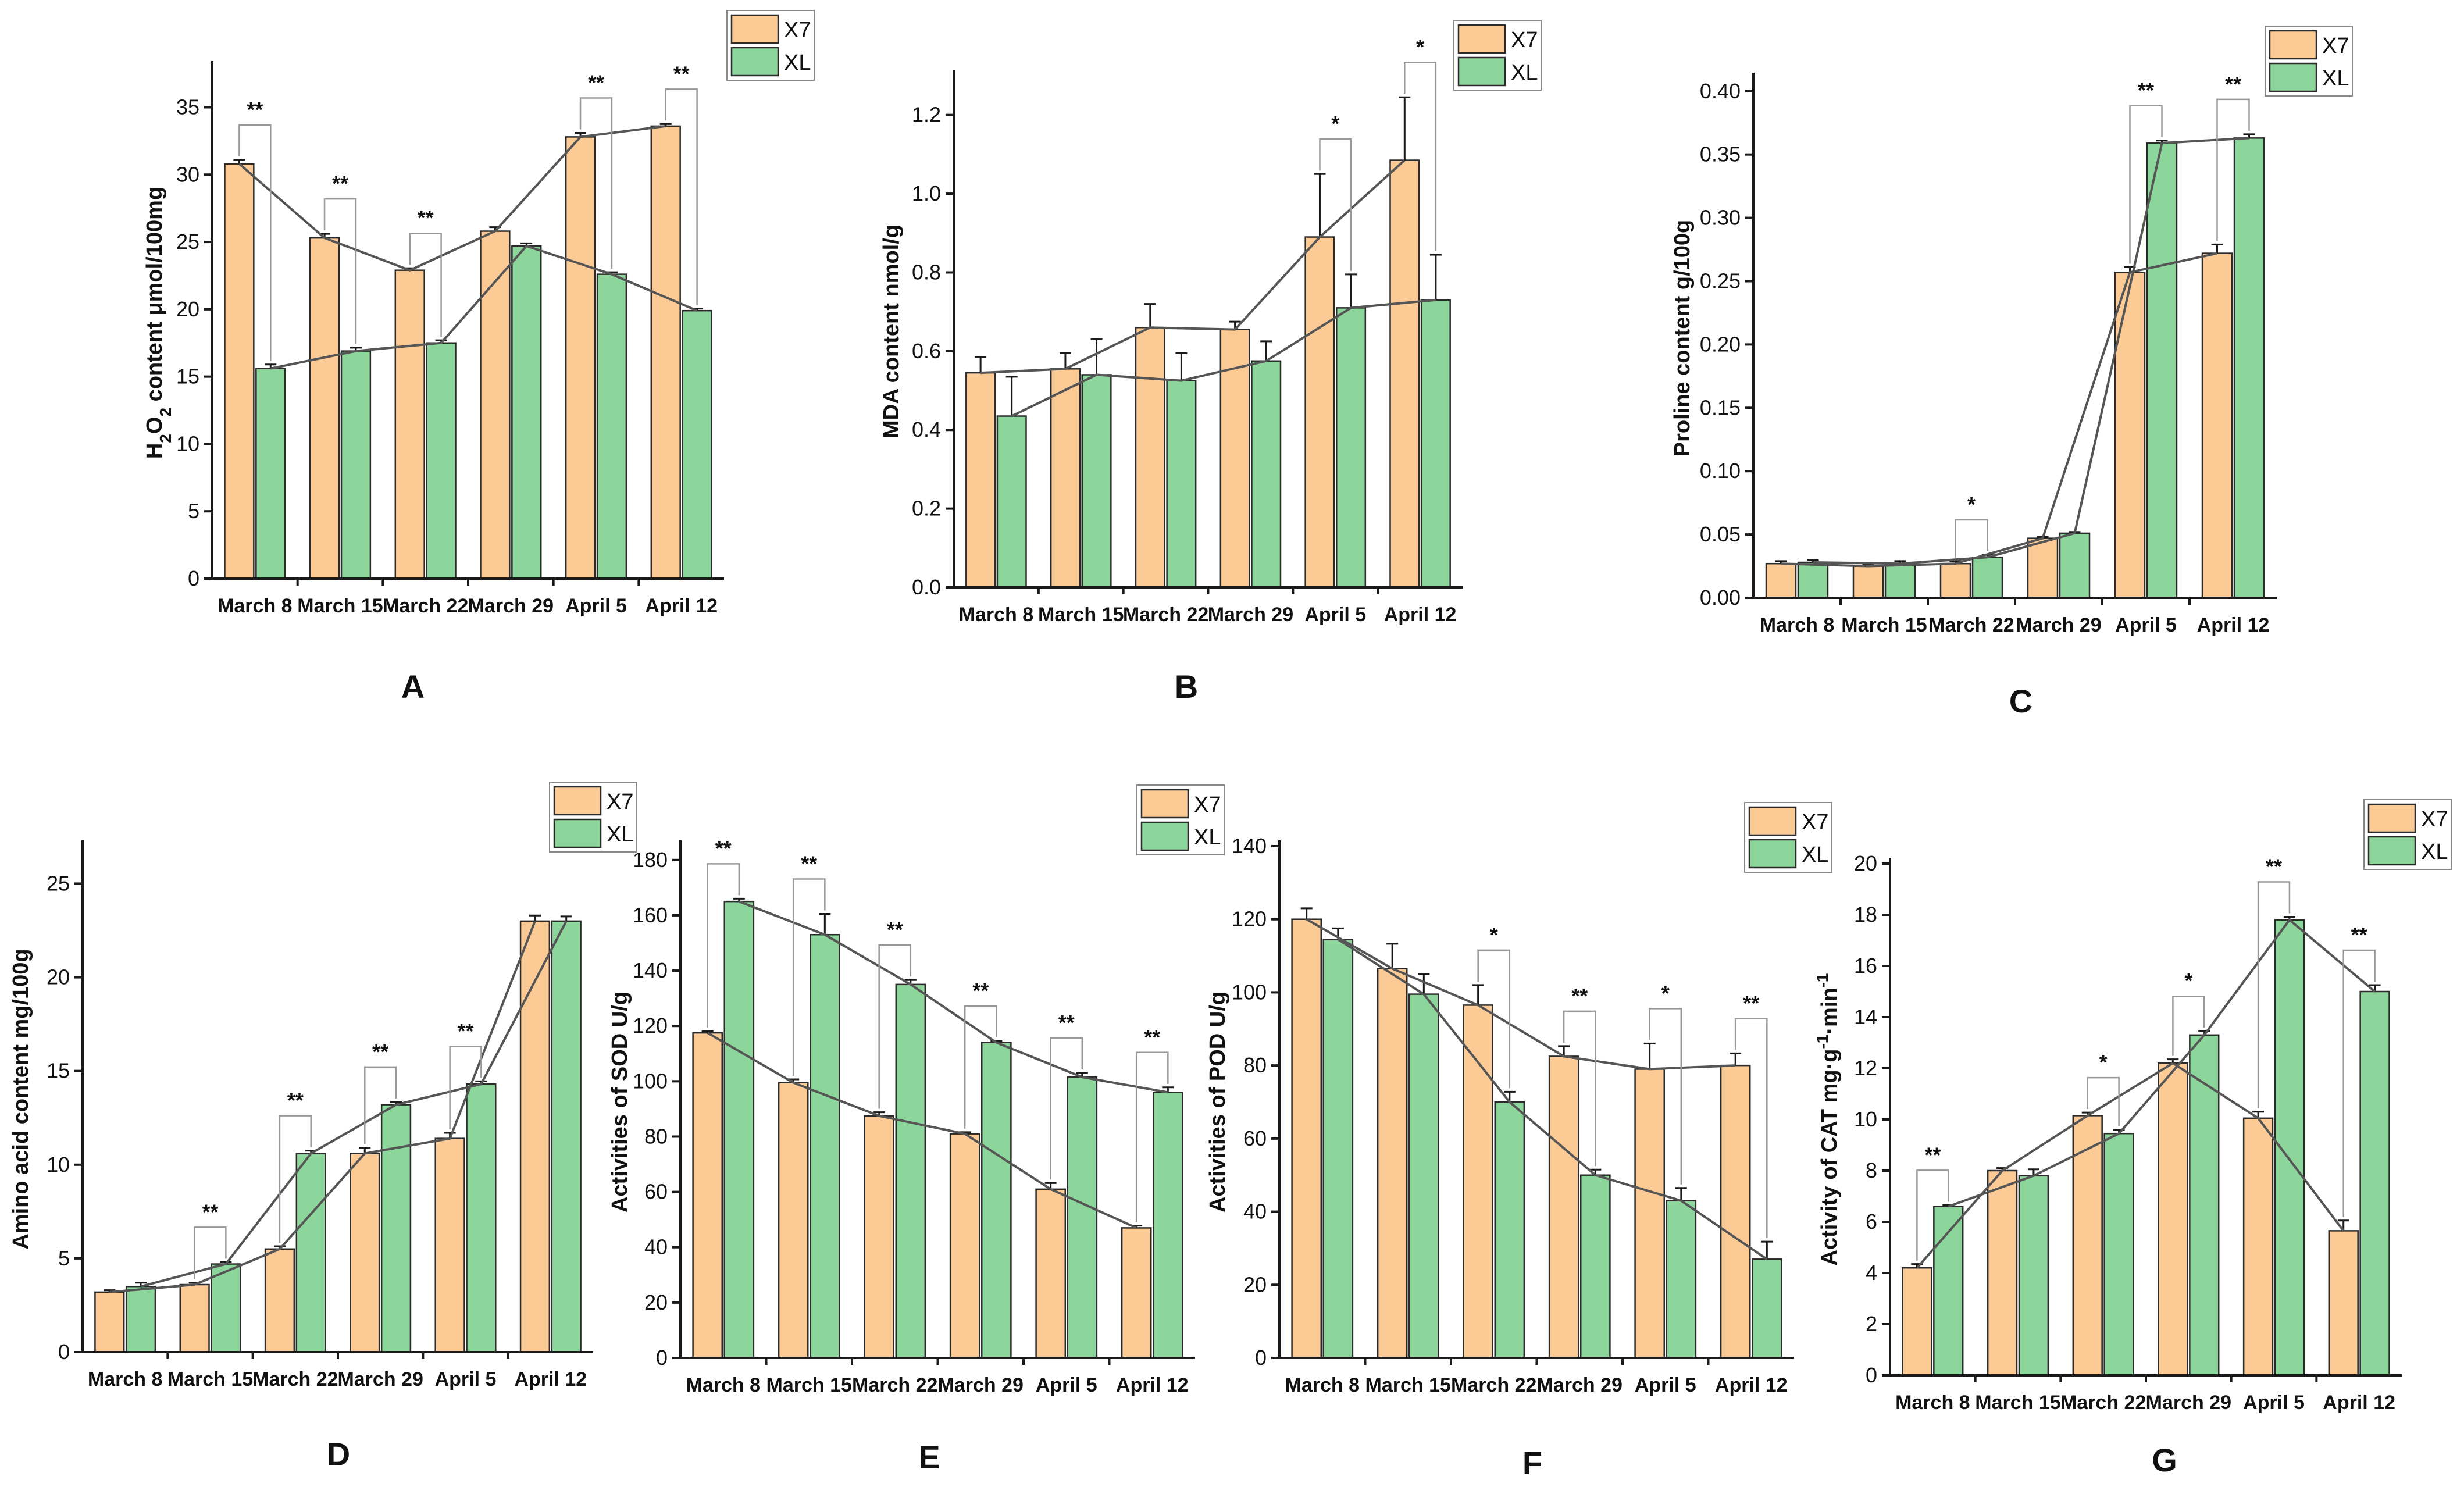  I want to click on significance-label-6: **, so click(2359, 935).